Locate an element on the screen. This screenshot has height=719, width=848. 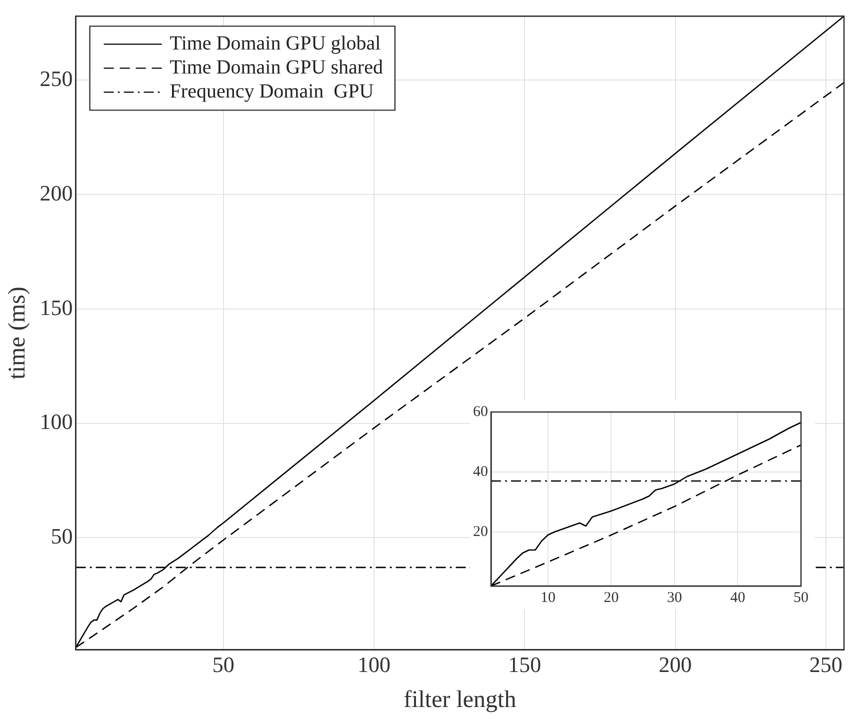
legend-label: Frequency Domain GPU is located at coordinates (272, 91).